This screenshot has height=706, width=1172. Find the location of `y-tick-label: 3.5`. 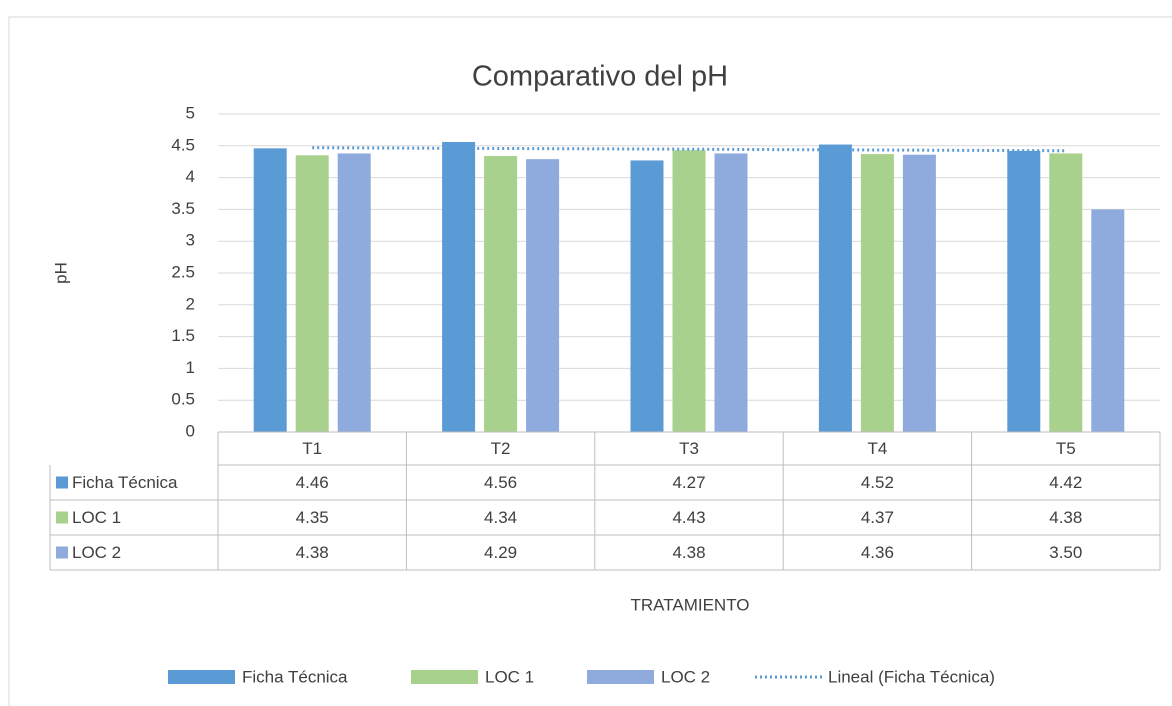

y-tick-label: 3.5 is located at coordinates (183, 208).